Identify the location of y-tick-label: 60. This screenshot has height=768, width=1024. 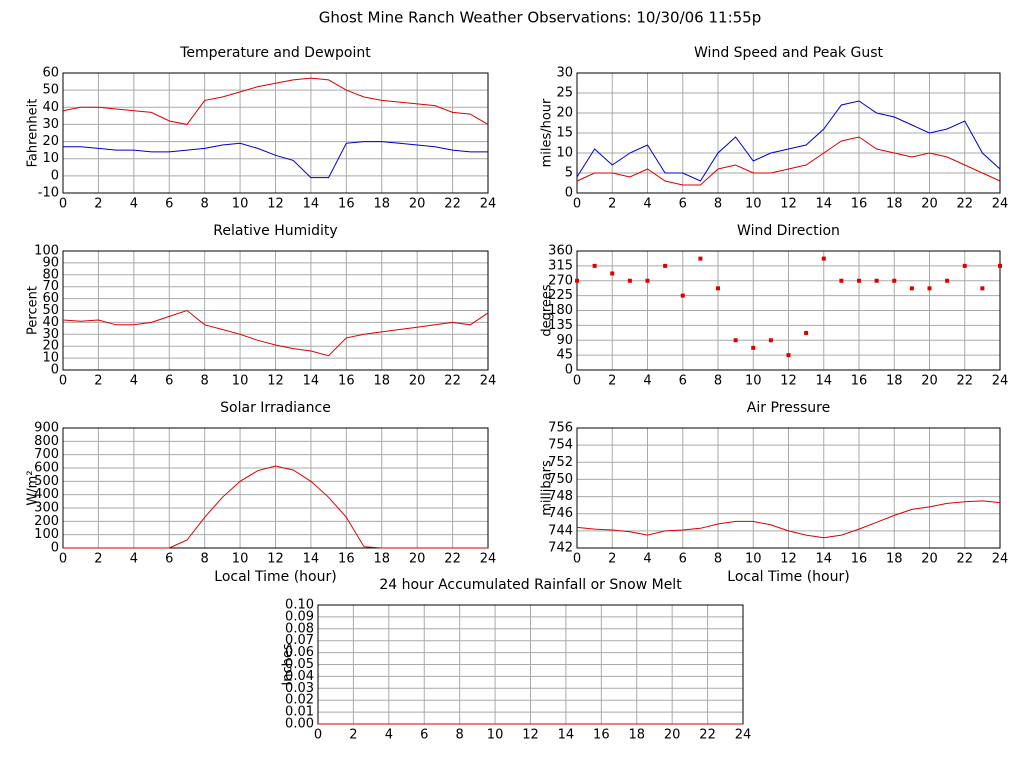
(50, 298).